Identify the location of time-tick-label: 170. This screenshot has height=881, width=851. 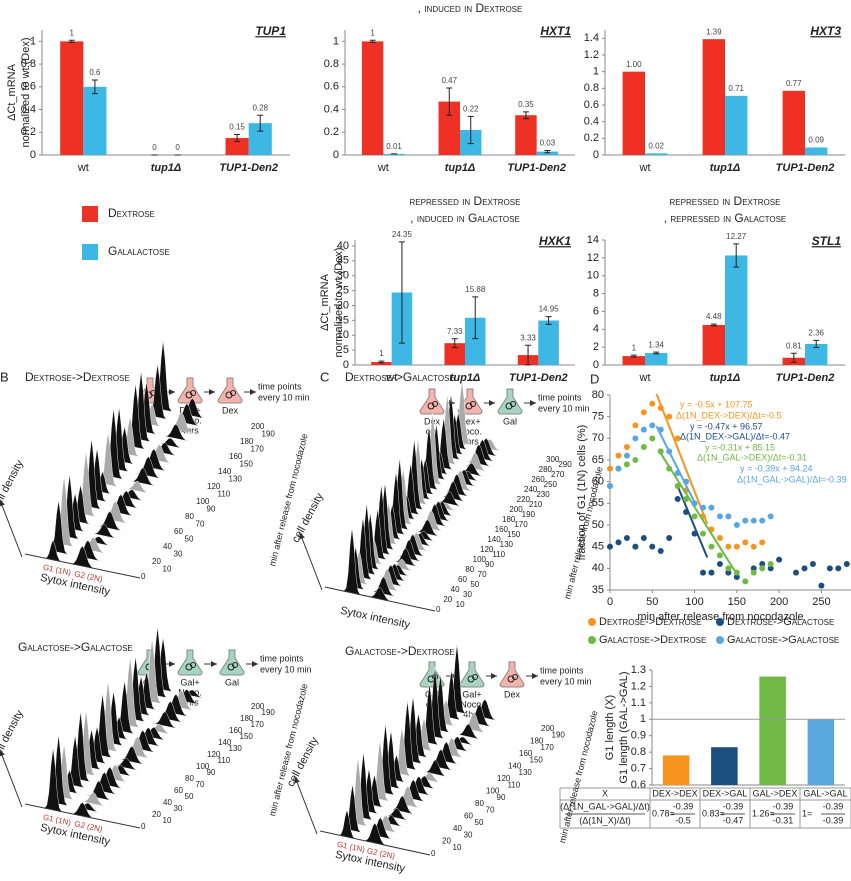
(548, 747).